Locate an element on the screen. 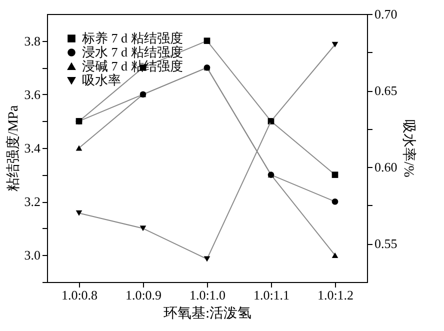 The width and height of the screenshot is (444, 331). x-tick-label: 1.0:1.2 is located at coordinates (335, 295).